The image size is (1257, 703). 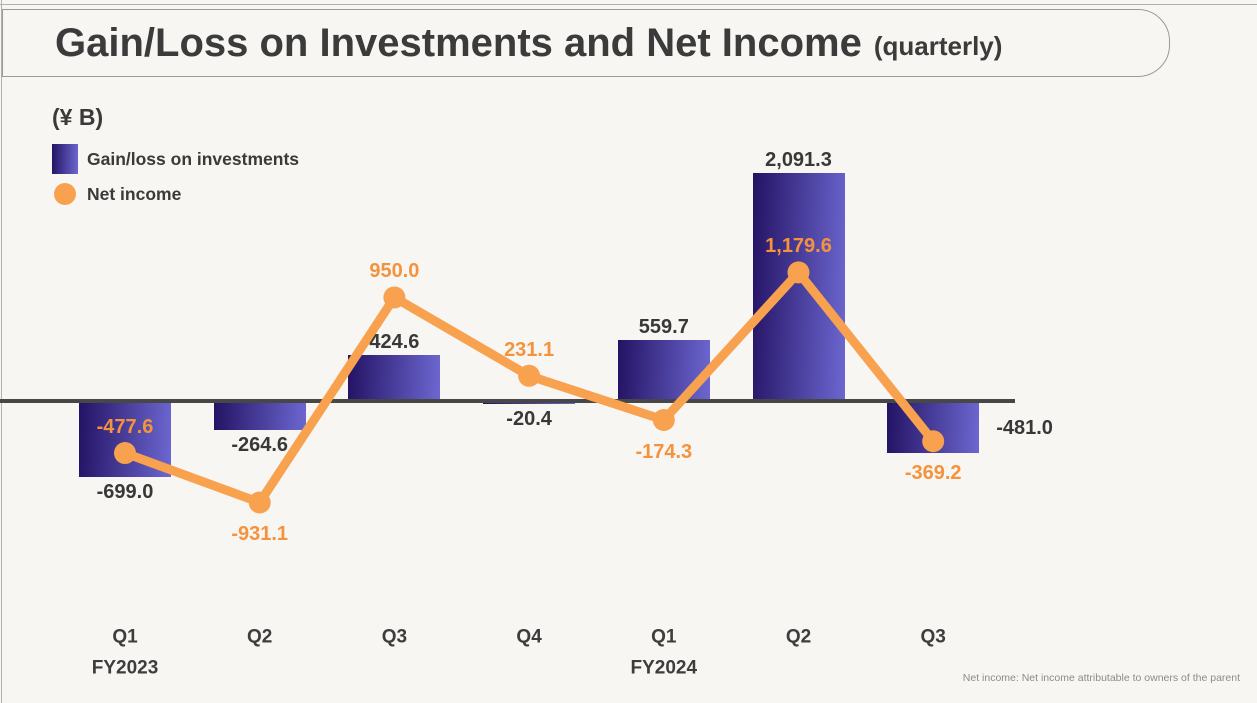 What do you see at coordinates (507, 401) in the screenshot?
I see `zero-axis-line` at bounding box center [507, 401].